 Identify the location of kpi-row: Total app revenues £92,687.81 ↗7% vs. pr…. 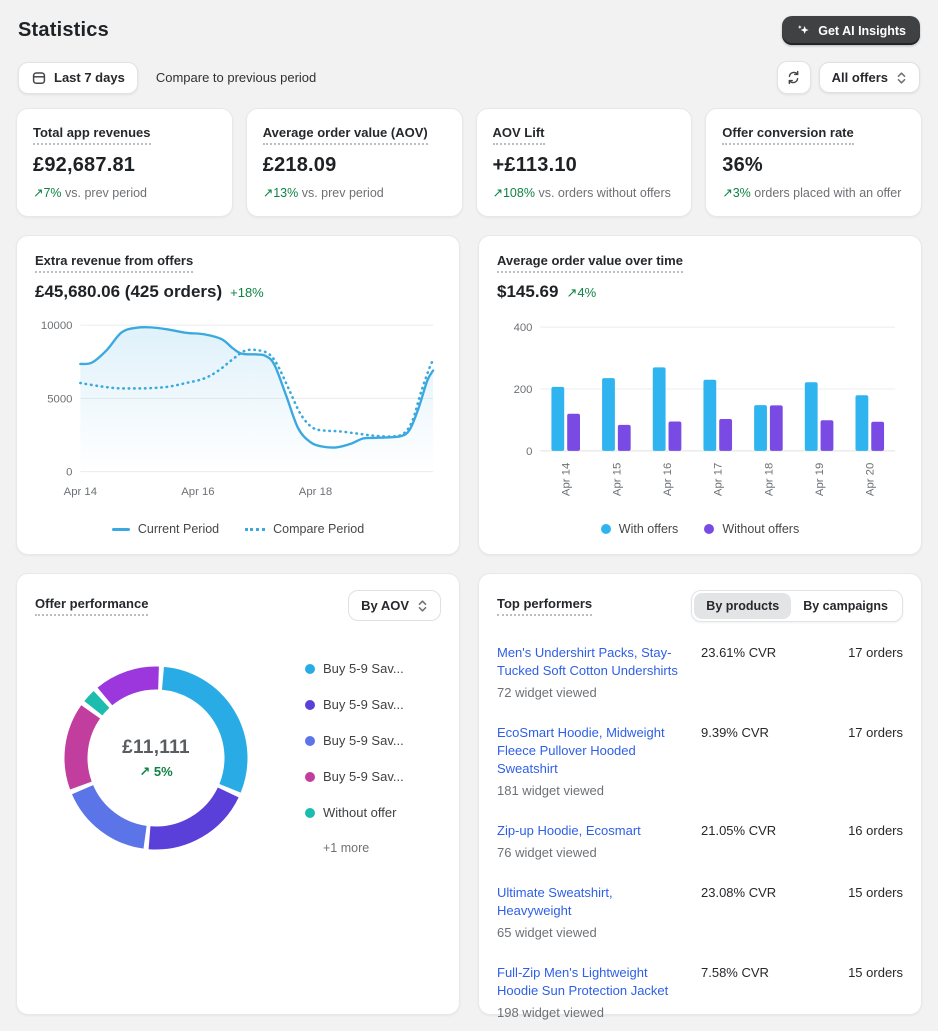
(469, 162).